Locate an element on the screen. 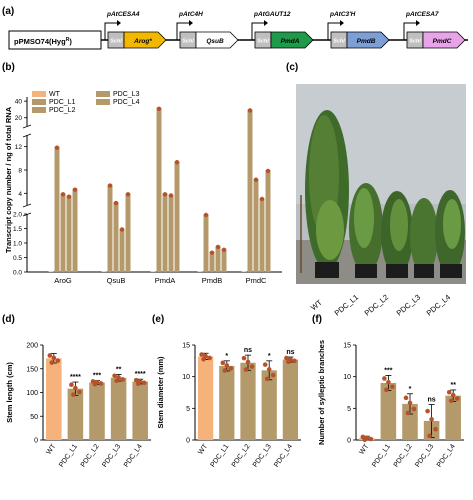 The height and width of the screenshot is (500, 473). y-tick-label: 0.5 is located at coordinates (17, 258).